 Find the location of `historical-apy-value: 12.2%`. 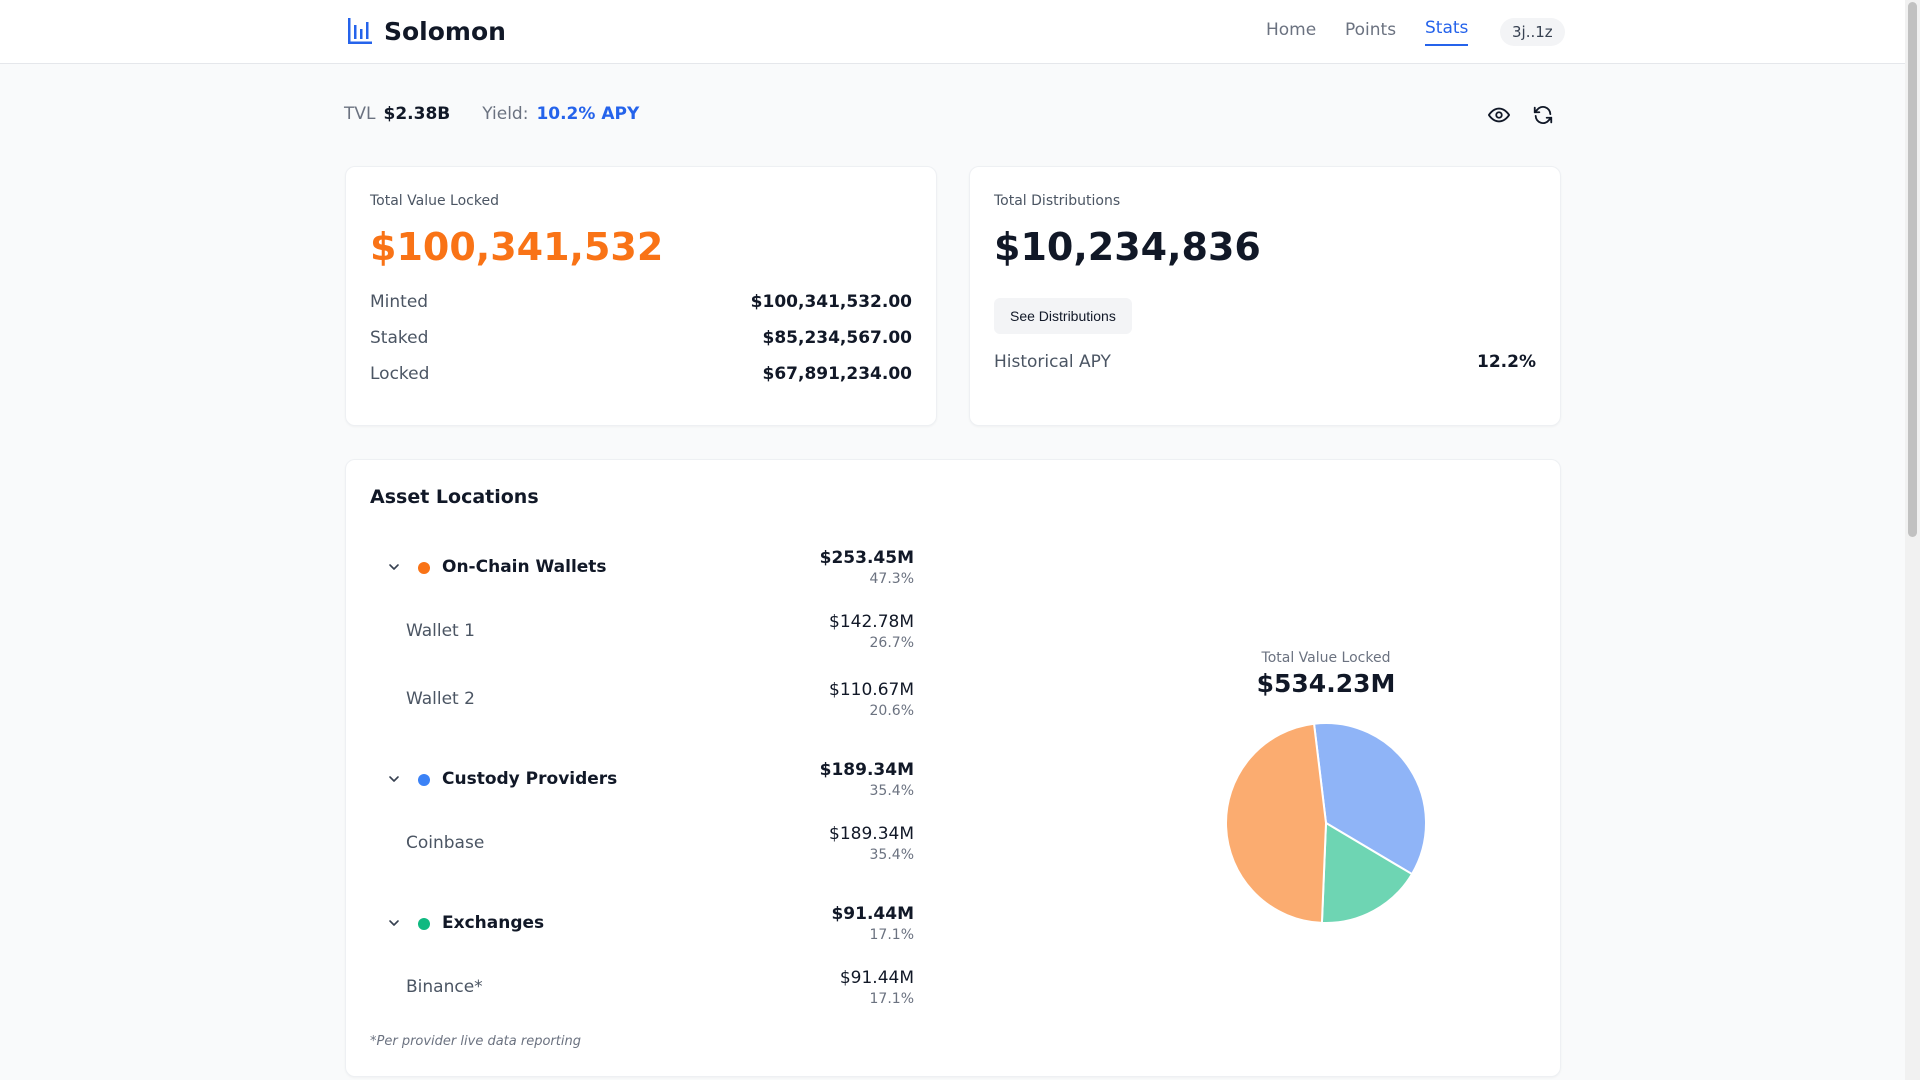

historical-apy-value: 12.2% is located at coordinates (1506, 362).